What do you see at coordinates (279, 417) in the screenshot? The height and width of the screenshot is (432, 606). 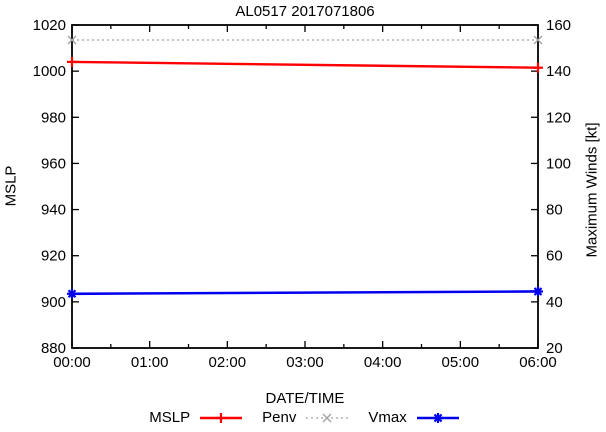 I see `legend-label-penv: Penv` at bounding box center [279, 417].